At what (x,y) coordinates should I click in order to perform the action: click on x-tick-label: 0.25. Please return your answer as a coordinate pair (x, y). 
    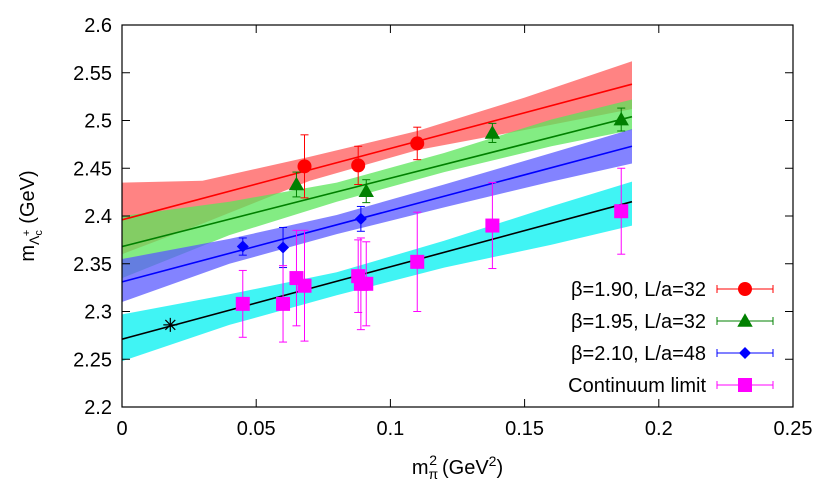
    Looking at the image, I should click on (793, 429).